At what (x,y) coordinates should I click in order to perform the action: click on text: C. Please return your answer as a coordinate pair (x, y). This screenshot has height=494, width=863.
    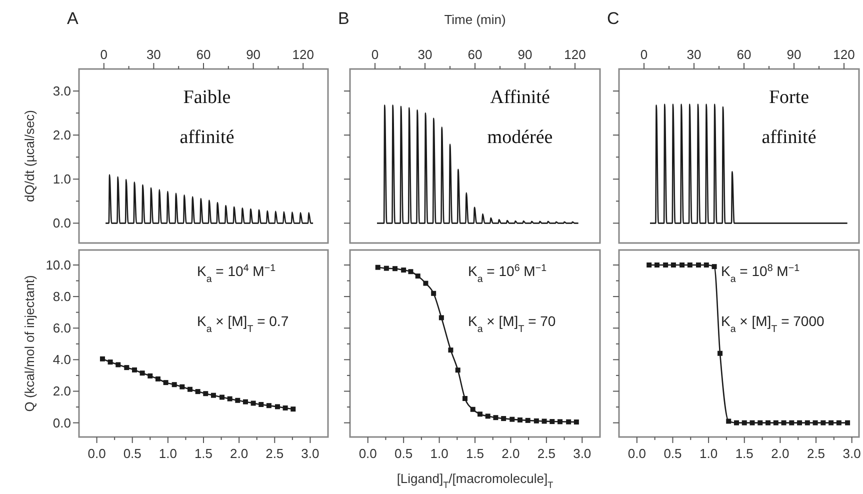
    Looking at the image, I should click on (613, 18).